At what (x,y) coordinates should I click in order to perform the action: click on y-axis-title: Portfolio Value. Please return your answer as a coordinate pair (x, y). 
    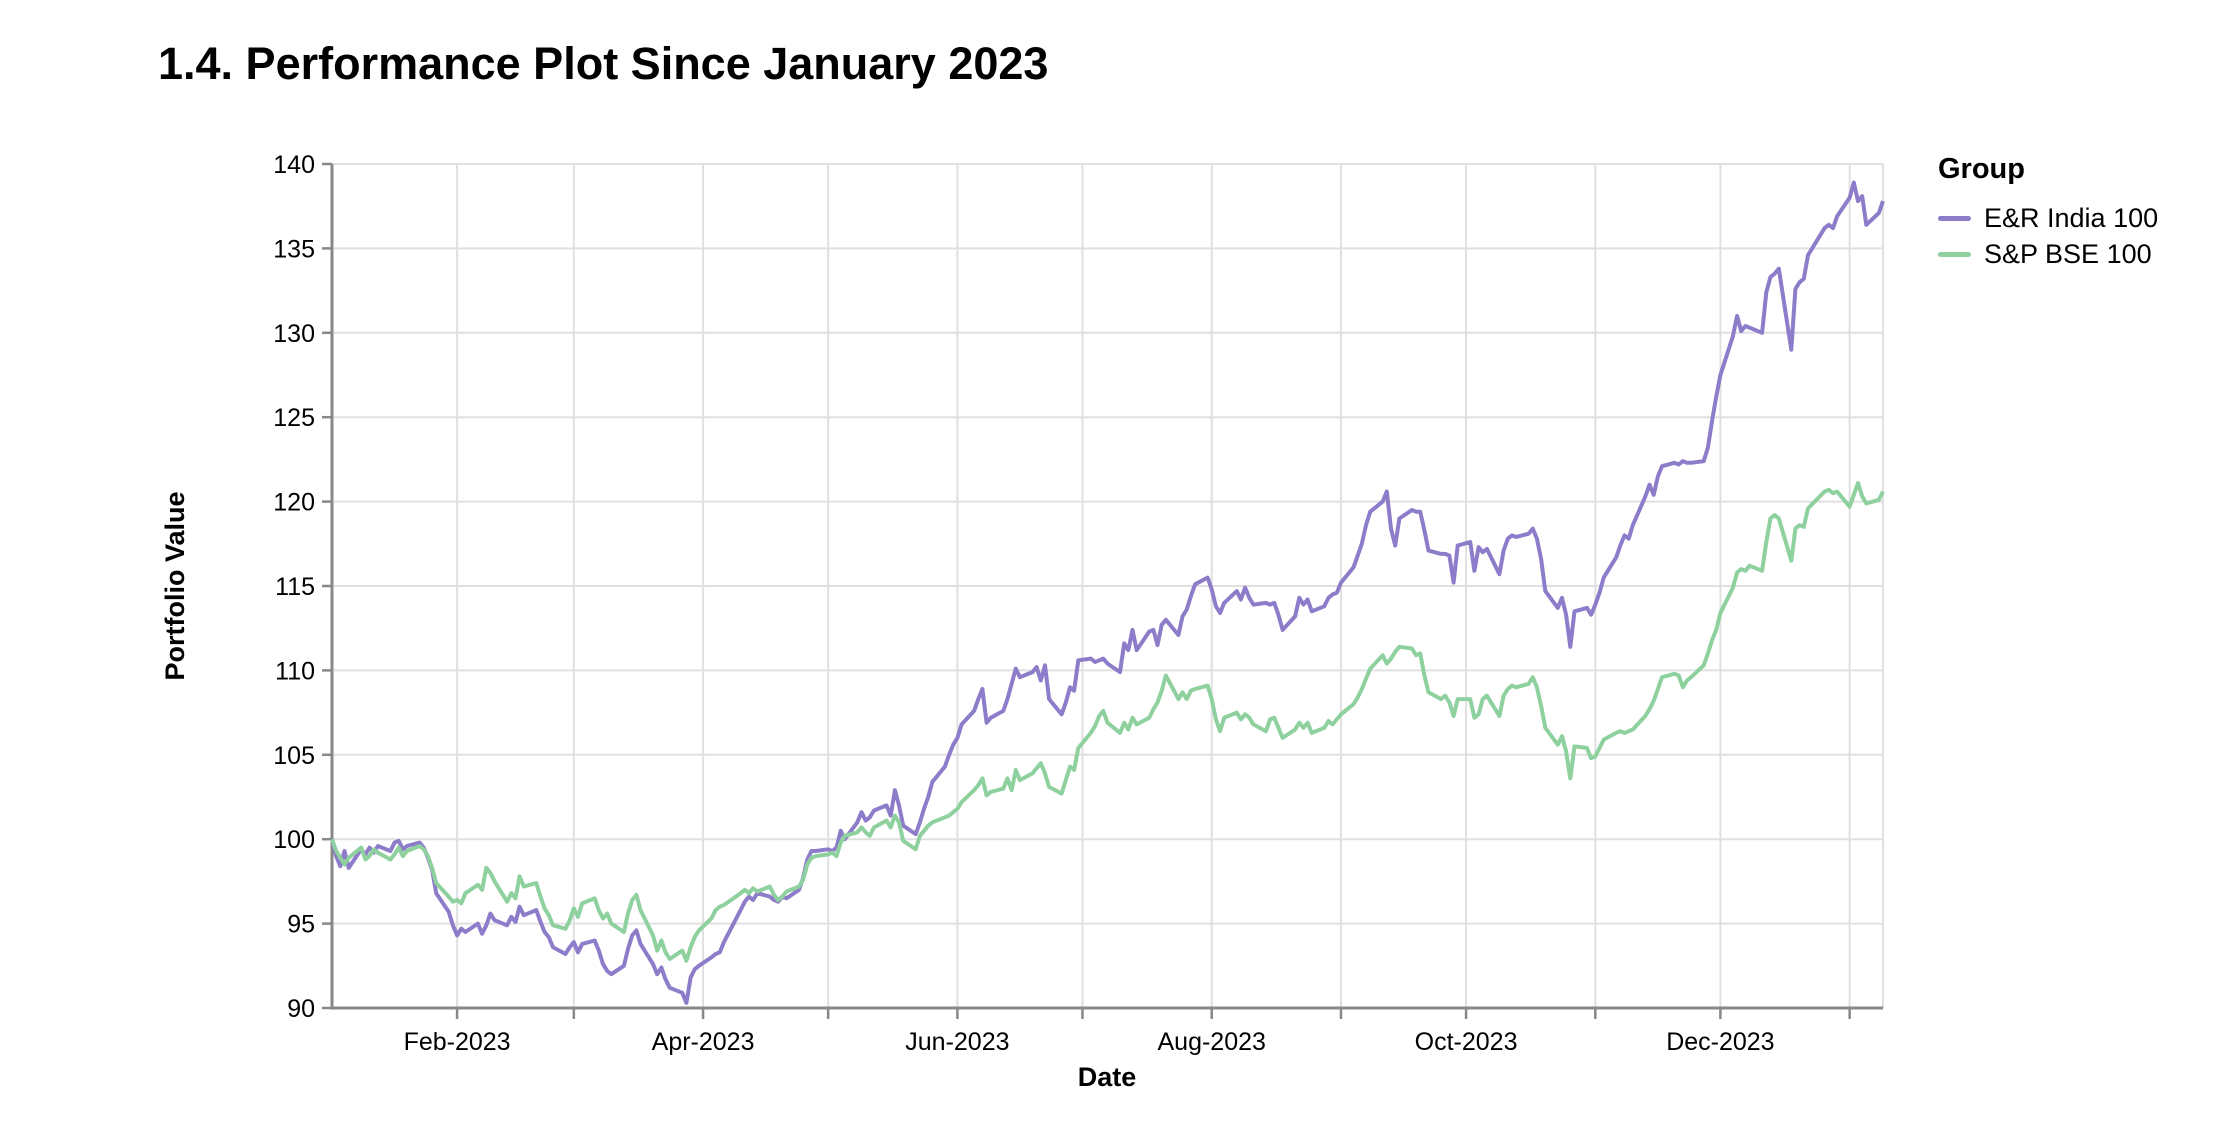
    Looking at the image, I should click on (175, 585).